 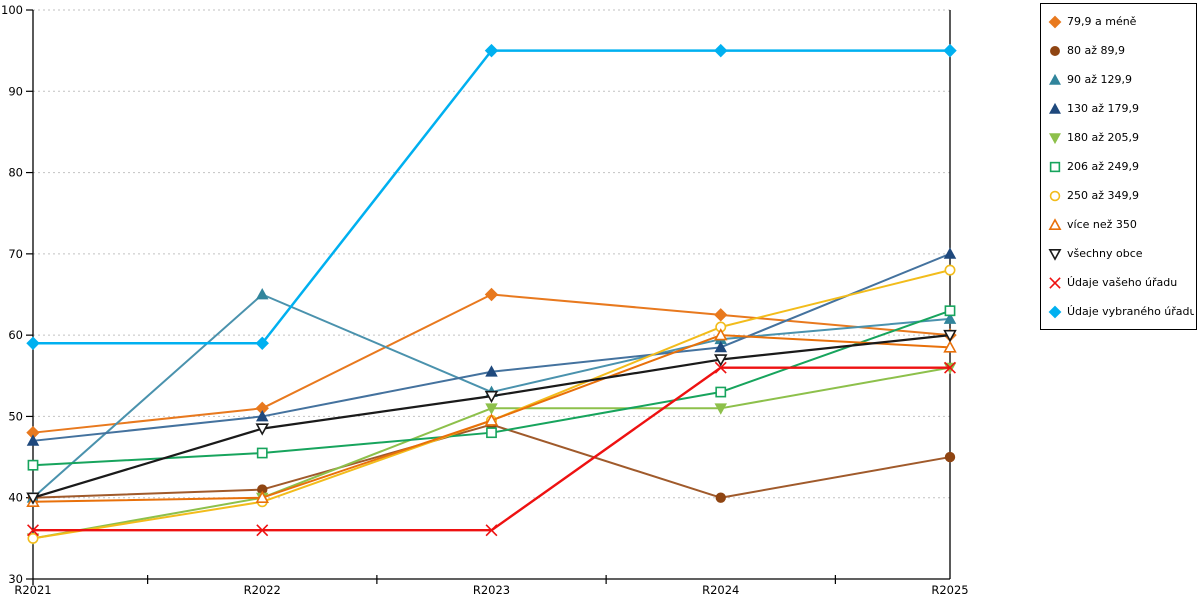 What do you see at coordinates (15, 498) in the screenshot?
I see `y-tick-label: 40` at bounding box center [15, 498].